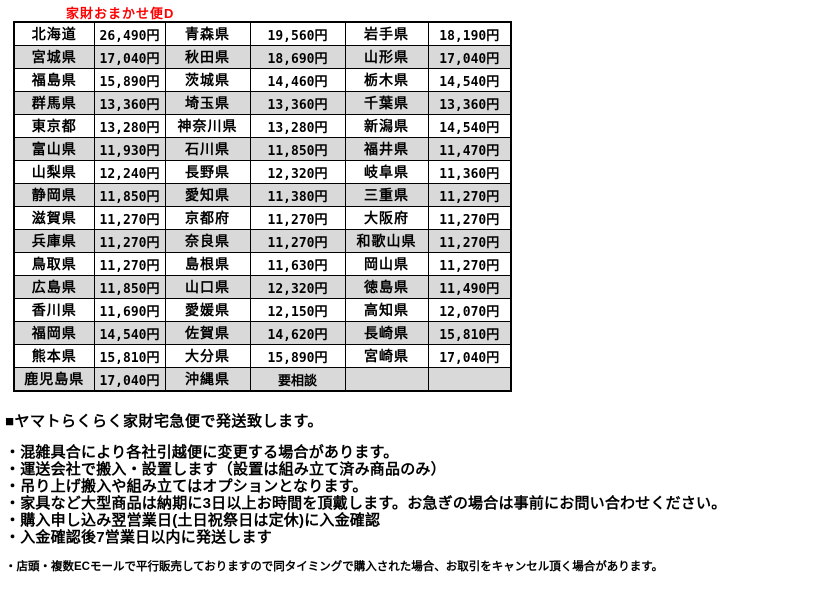 Image resolution: width=822 pixels, height=595 pixels. Describe the element at coordinates (297, 172) in the screenshot. I see `price-cell: 12,320円` at that location.